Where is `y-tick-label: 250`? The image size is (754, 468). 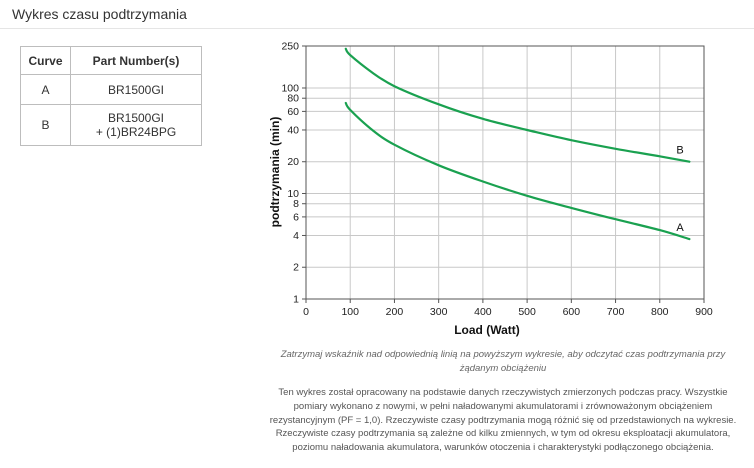 y-tick-label: 250 is located at coordinates (290, 47).